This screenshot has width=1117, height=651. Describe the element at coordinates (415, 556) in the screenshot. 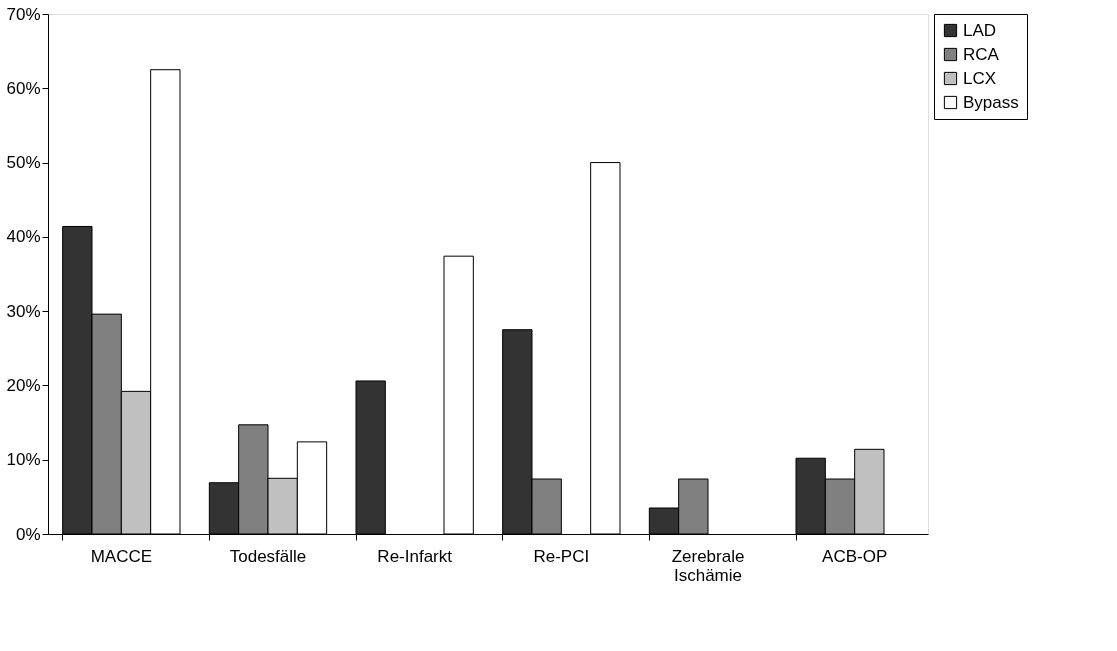

I see `x-tick-label: Re-Infarkt` at that location.